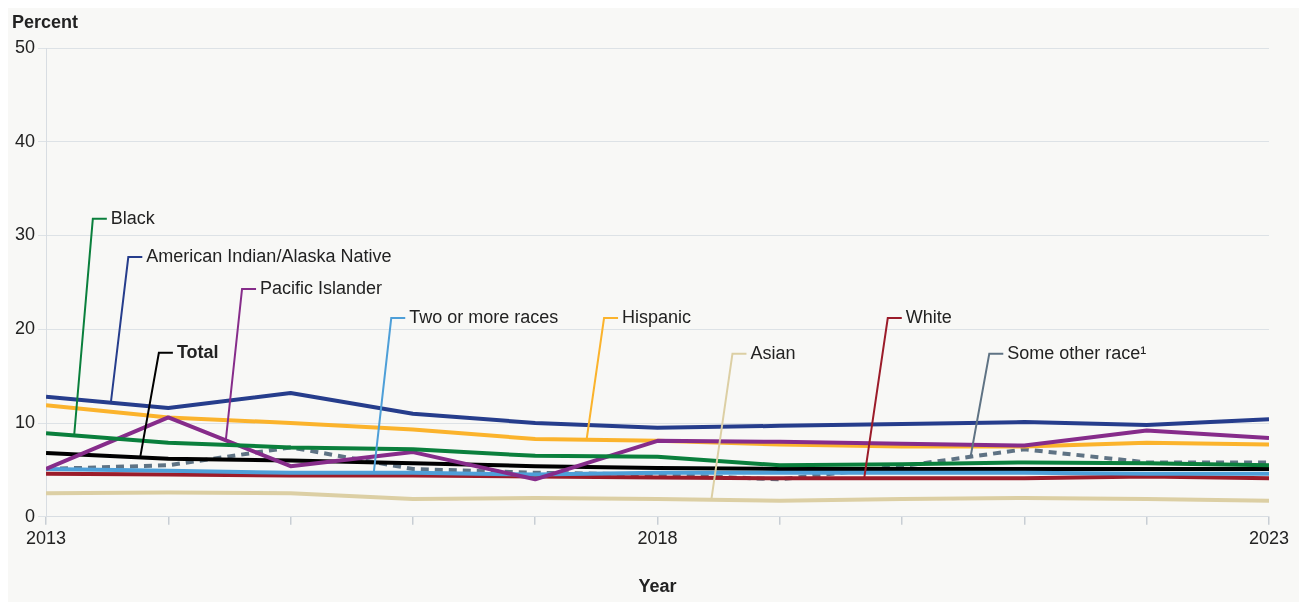  What do you see at coordinates (197, 351) in the screenshot?
I see `text: Total` at bounding box center [197, 351].